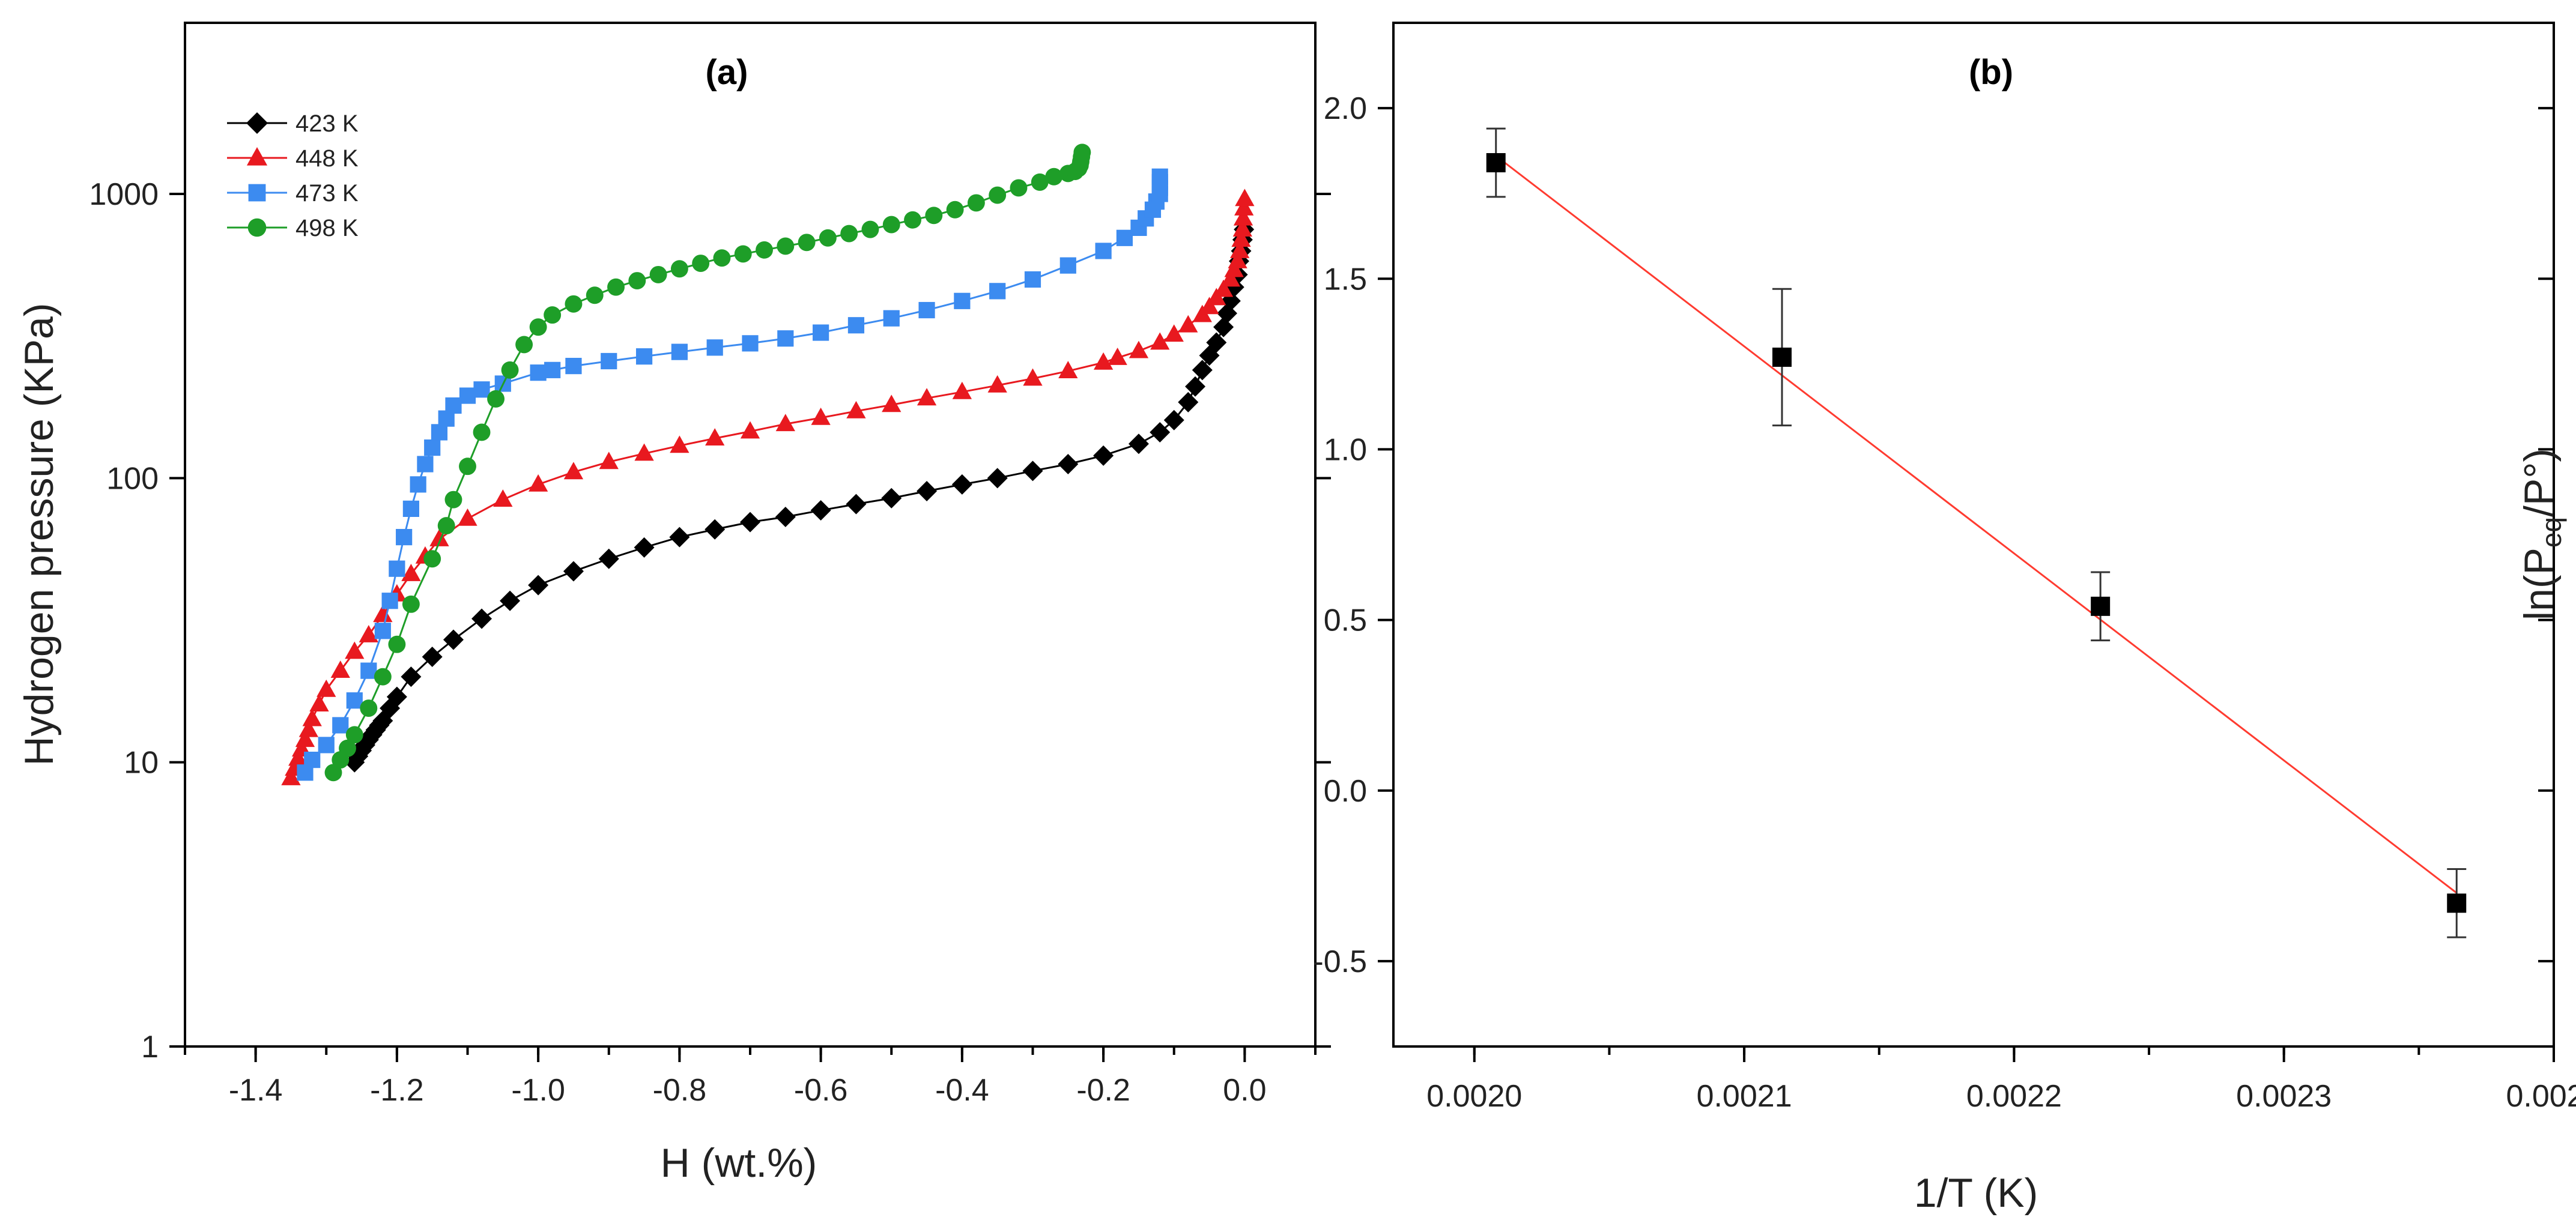 This screenshot has height=1223, width=2576. I want to click on legend-label: 473 K, so click(327, 194).